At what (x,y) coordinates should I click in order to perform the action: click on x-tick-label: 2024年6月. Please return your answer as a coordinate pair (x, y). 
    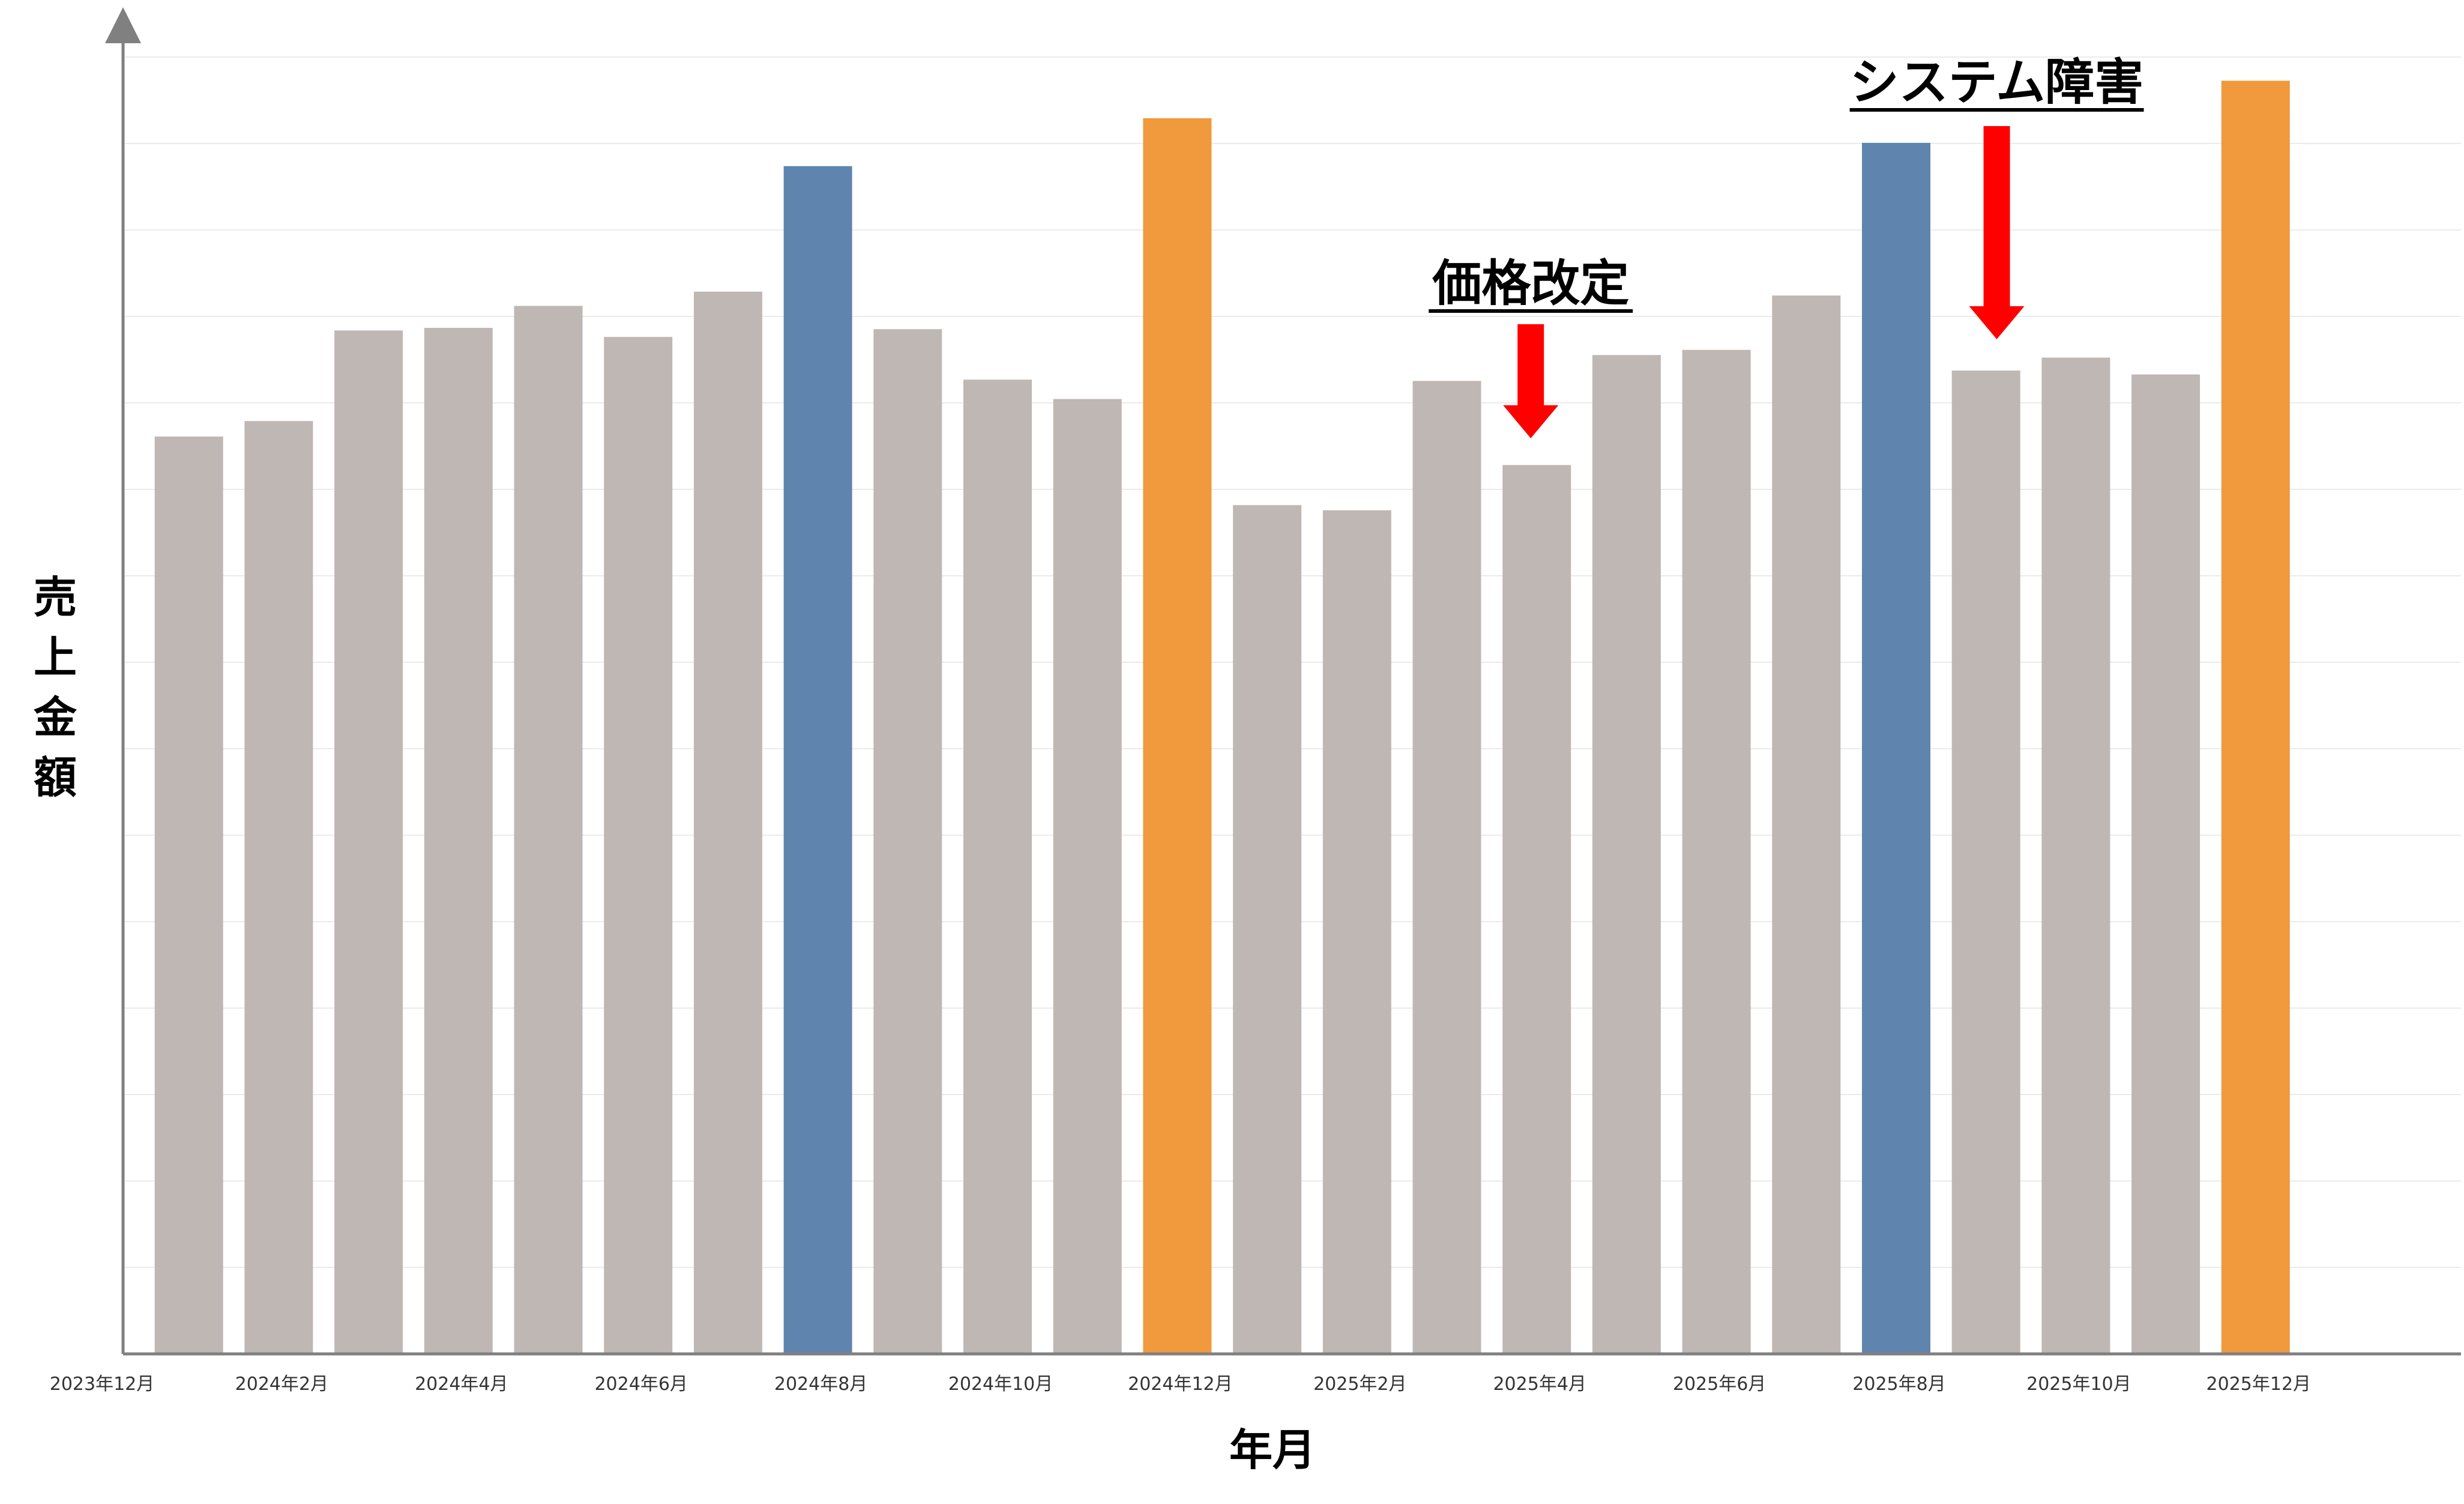
    Looking at the image, I should click on (640, 1384).